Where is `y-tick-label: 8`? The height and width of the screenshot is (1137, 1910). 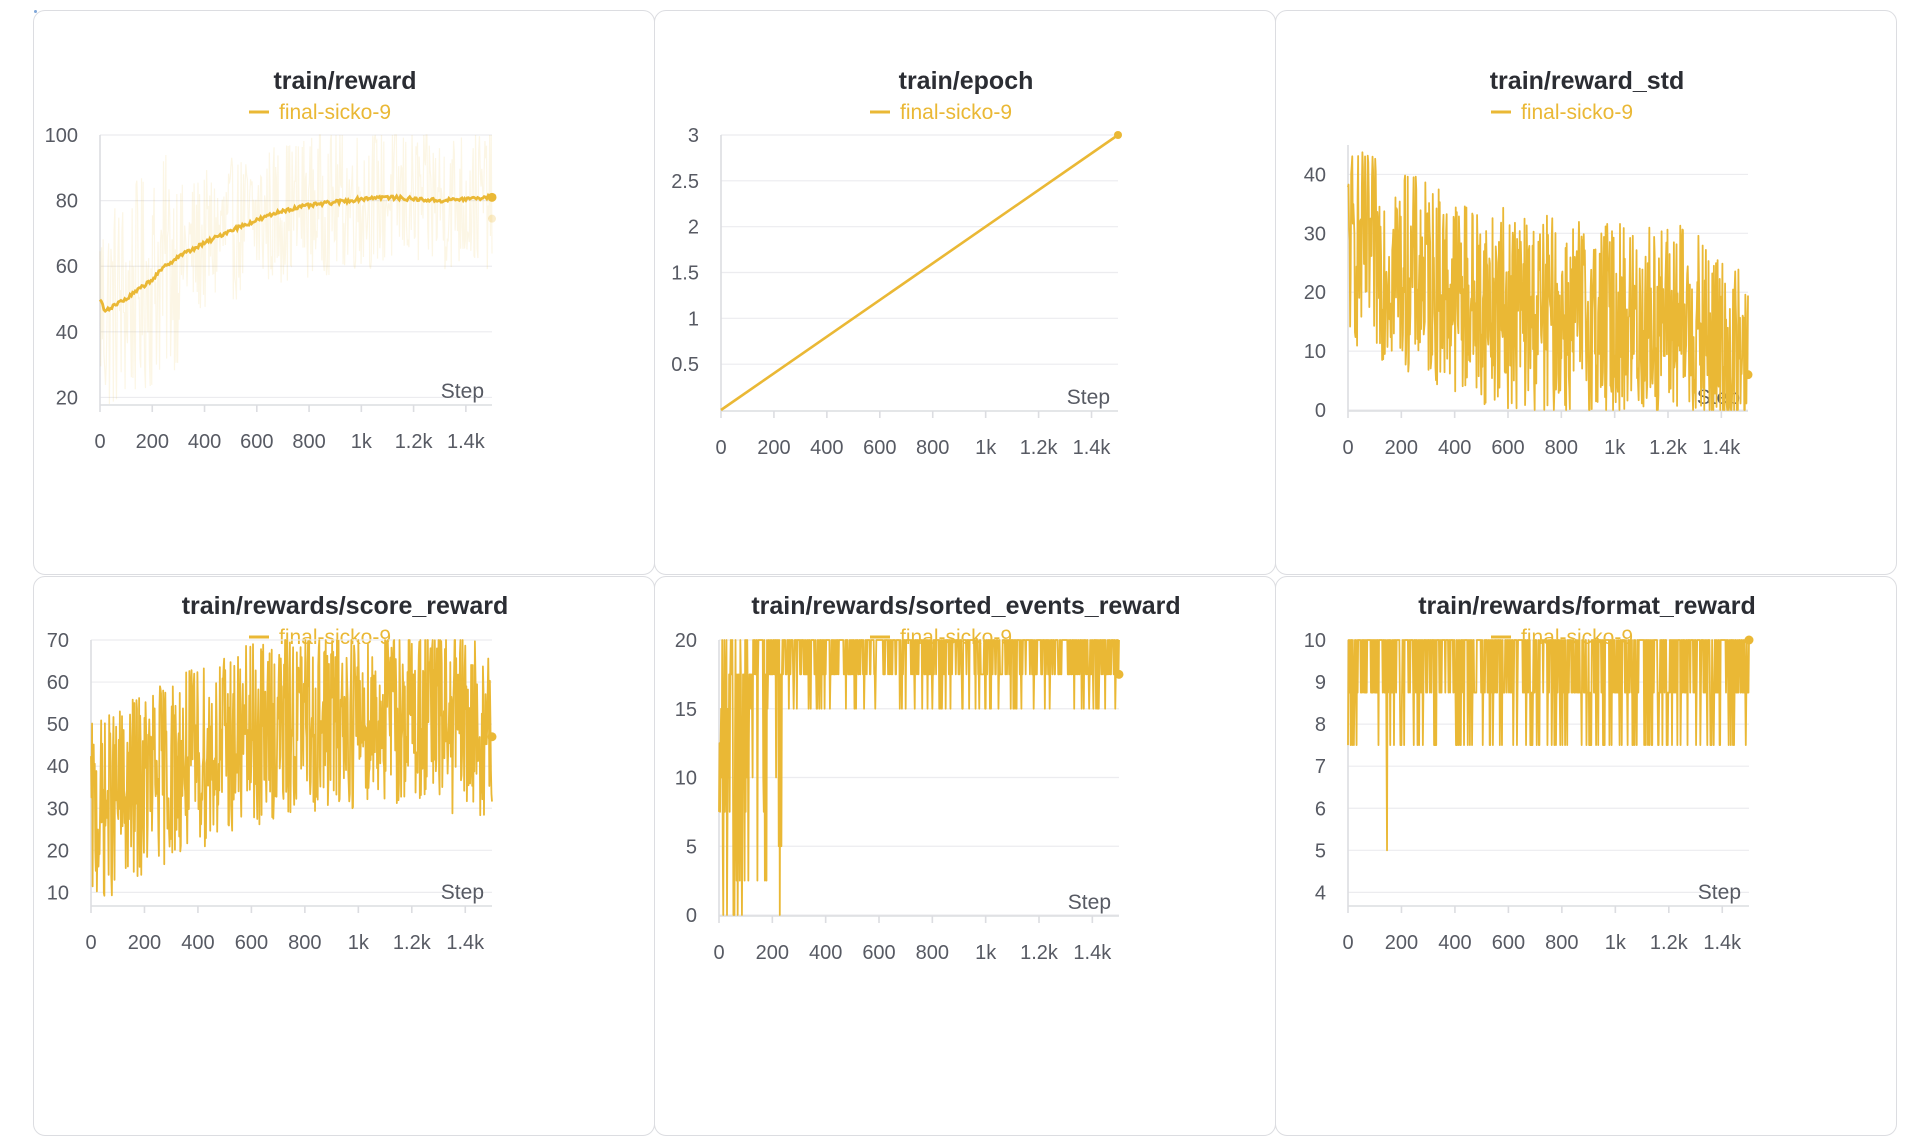 y-tick-label: 8 is located at coordinates (1320, 725).